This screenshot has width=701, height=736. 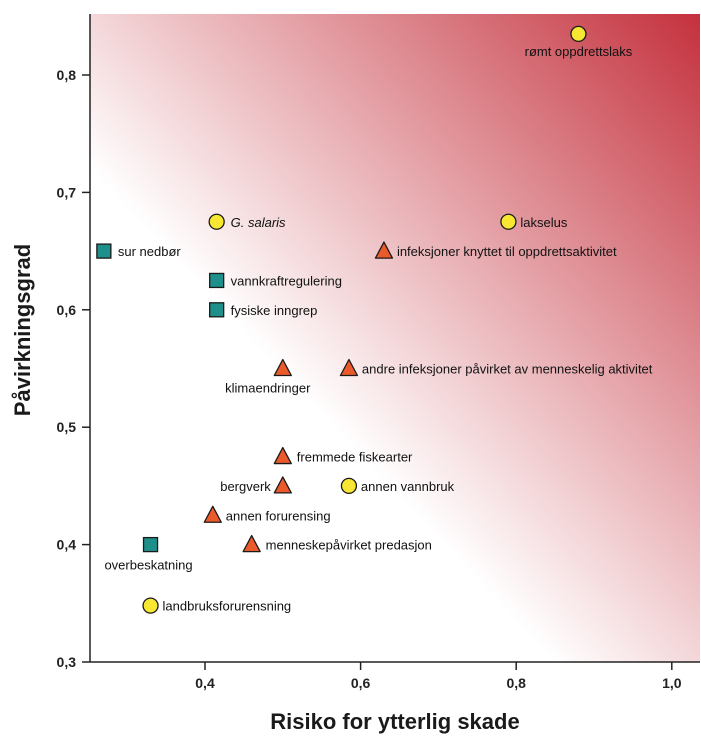 I want to click on point-label: klimaendringer, so click(x=268, y=388).